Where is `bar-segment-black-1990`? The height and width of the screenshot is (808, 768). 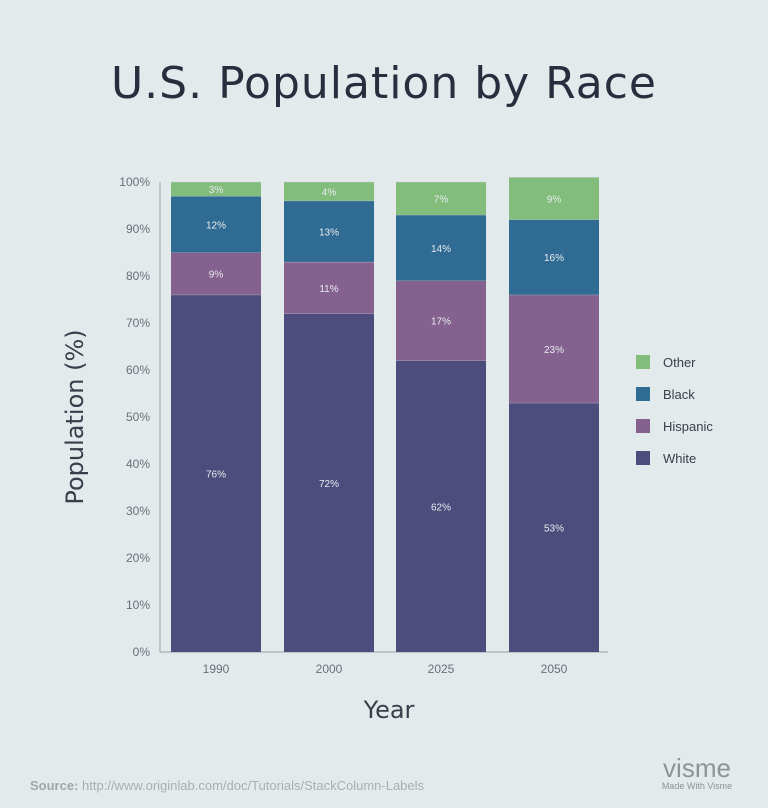 bar-segment-black-1990 is located at coordinates (216, 224).